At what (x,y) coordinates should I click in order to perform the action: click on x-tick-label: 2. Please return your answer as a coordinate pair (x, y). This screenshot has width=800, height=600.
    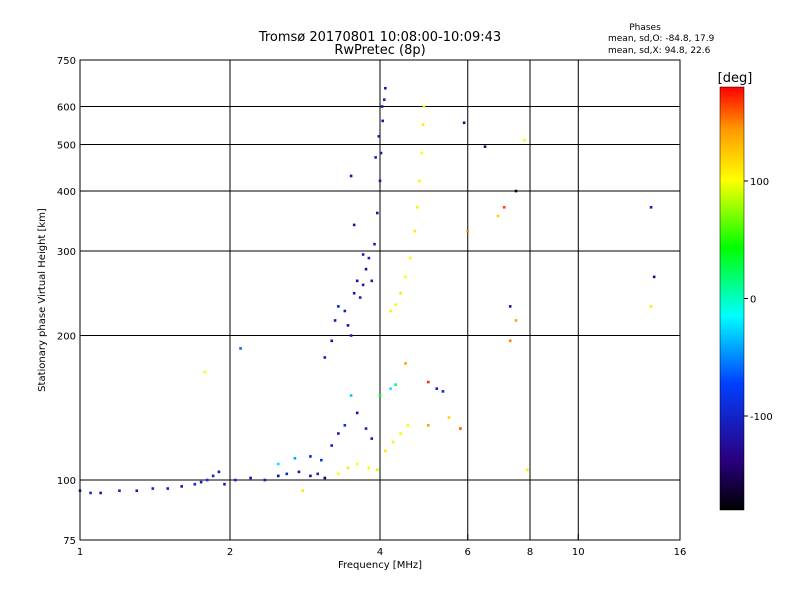
    Looking at the image, I should click on (230, 552).